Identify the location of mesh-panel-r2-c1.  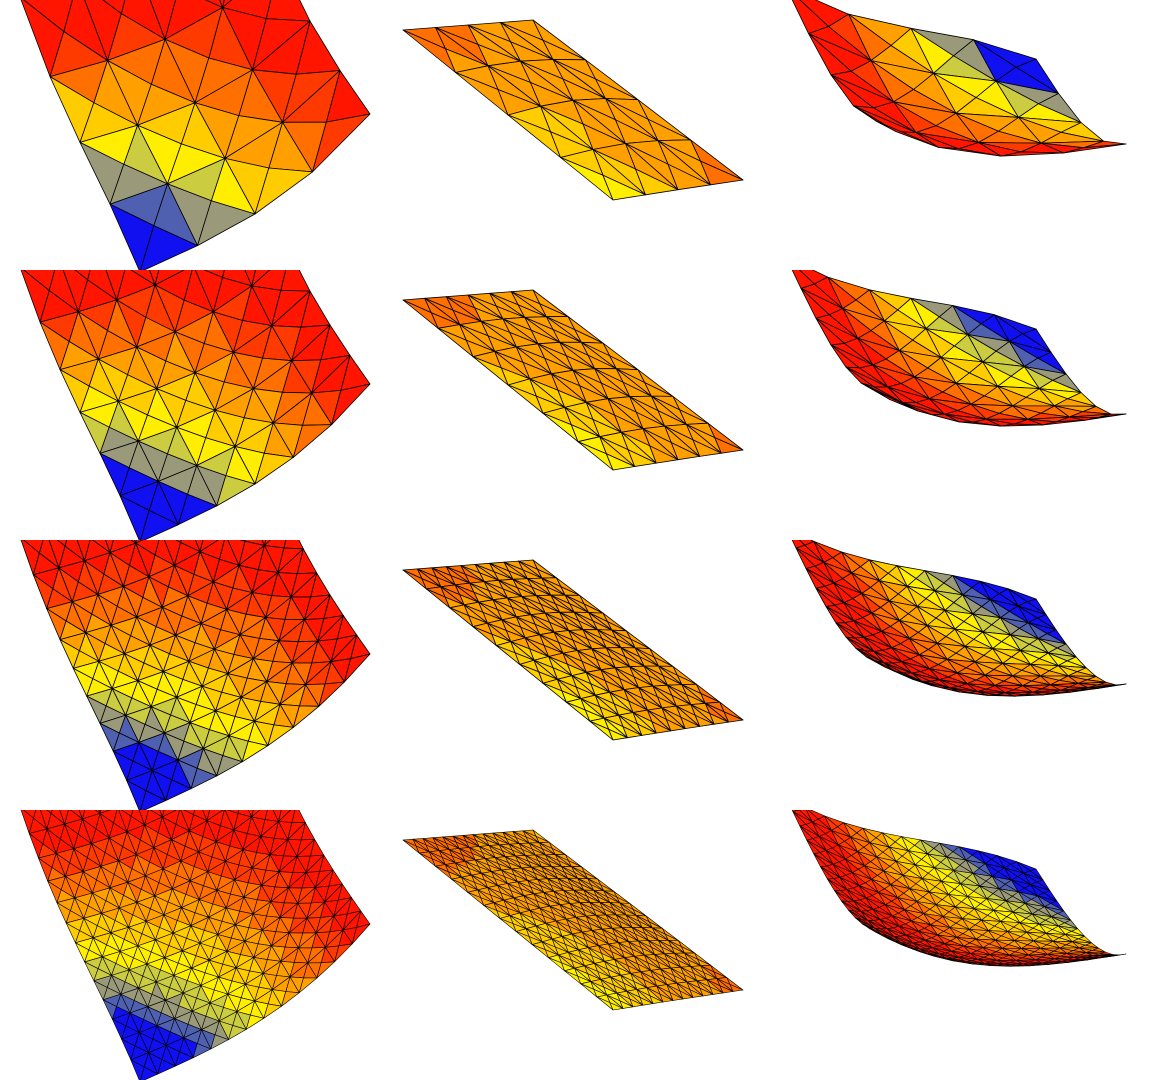
(191, 405).